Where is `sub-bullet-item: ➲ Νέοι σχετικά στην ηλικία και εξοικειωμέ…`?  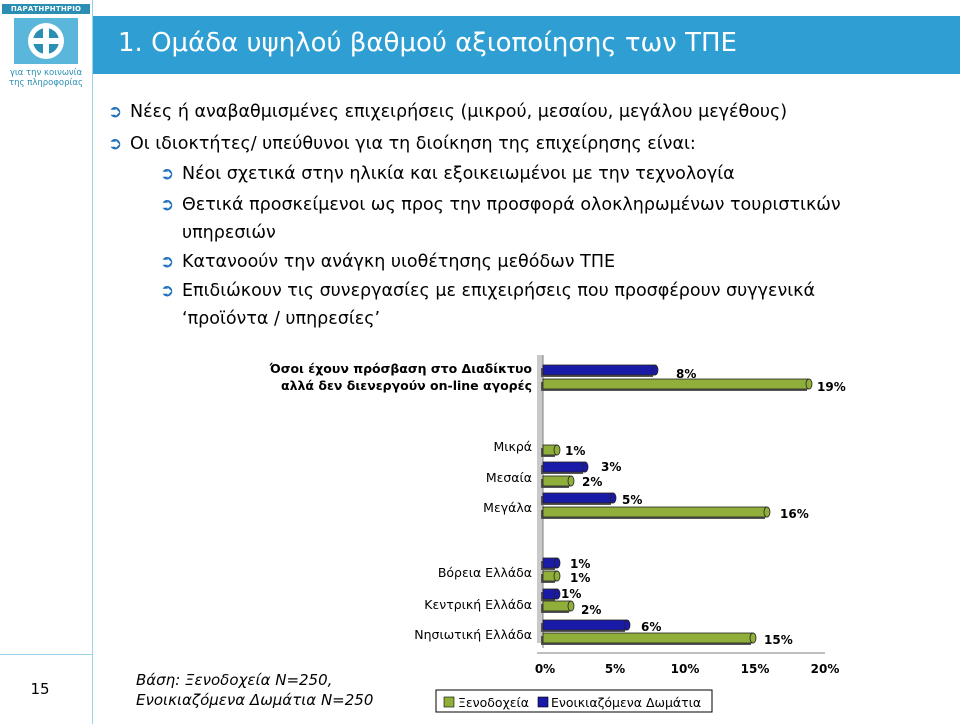 sub-bullet-item: ➲ Νέοι σχετικά στην ηλικία και εξοικειωμέ… is located at coordinates (447, 174).